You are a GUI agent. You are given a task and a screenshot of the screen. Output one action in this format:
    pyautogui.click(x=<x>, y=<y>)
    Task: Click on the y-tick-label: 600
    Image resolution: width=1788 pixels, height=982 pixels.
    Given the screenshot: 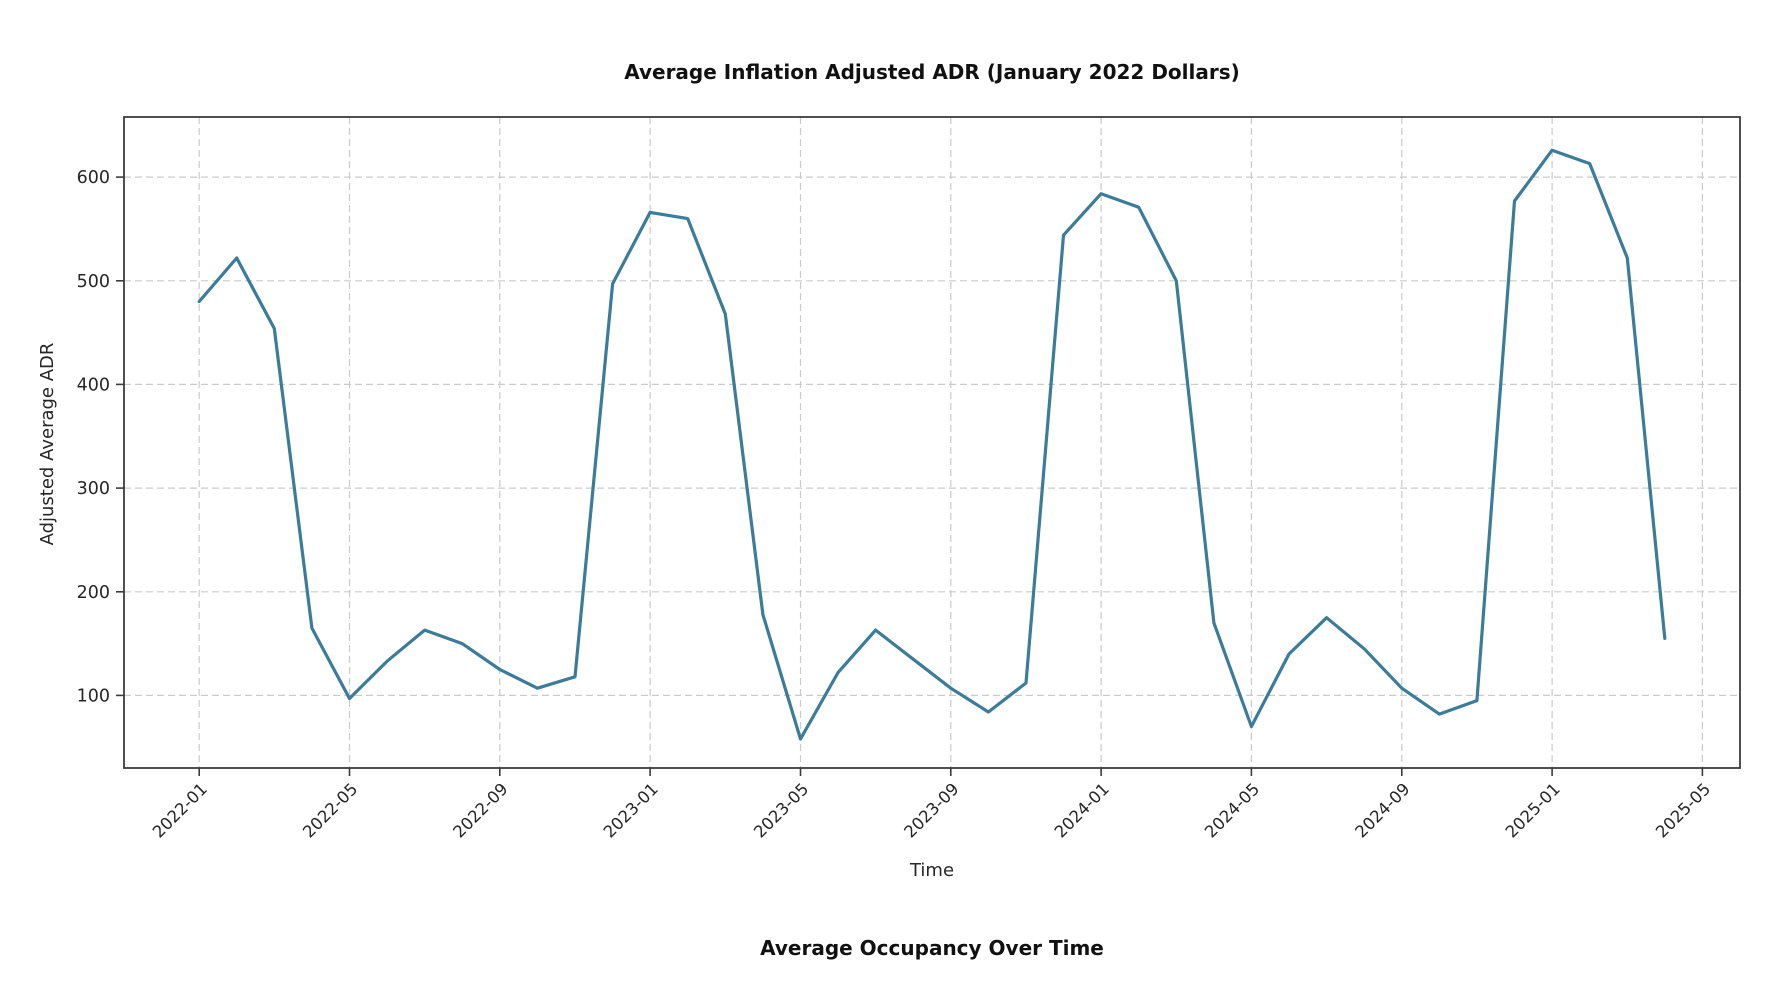 What is the action you would take?
    pyautogui.click(x=93, y=178)
    